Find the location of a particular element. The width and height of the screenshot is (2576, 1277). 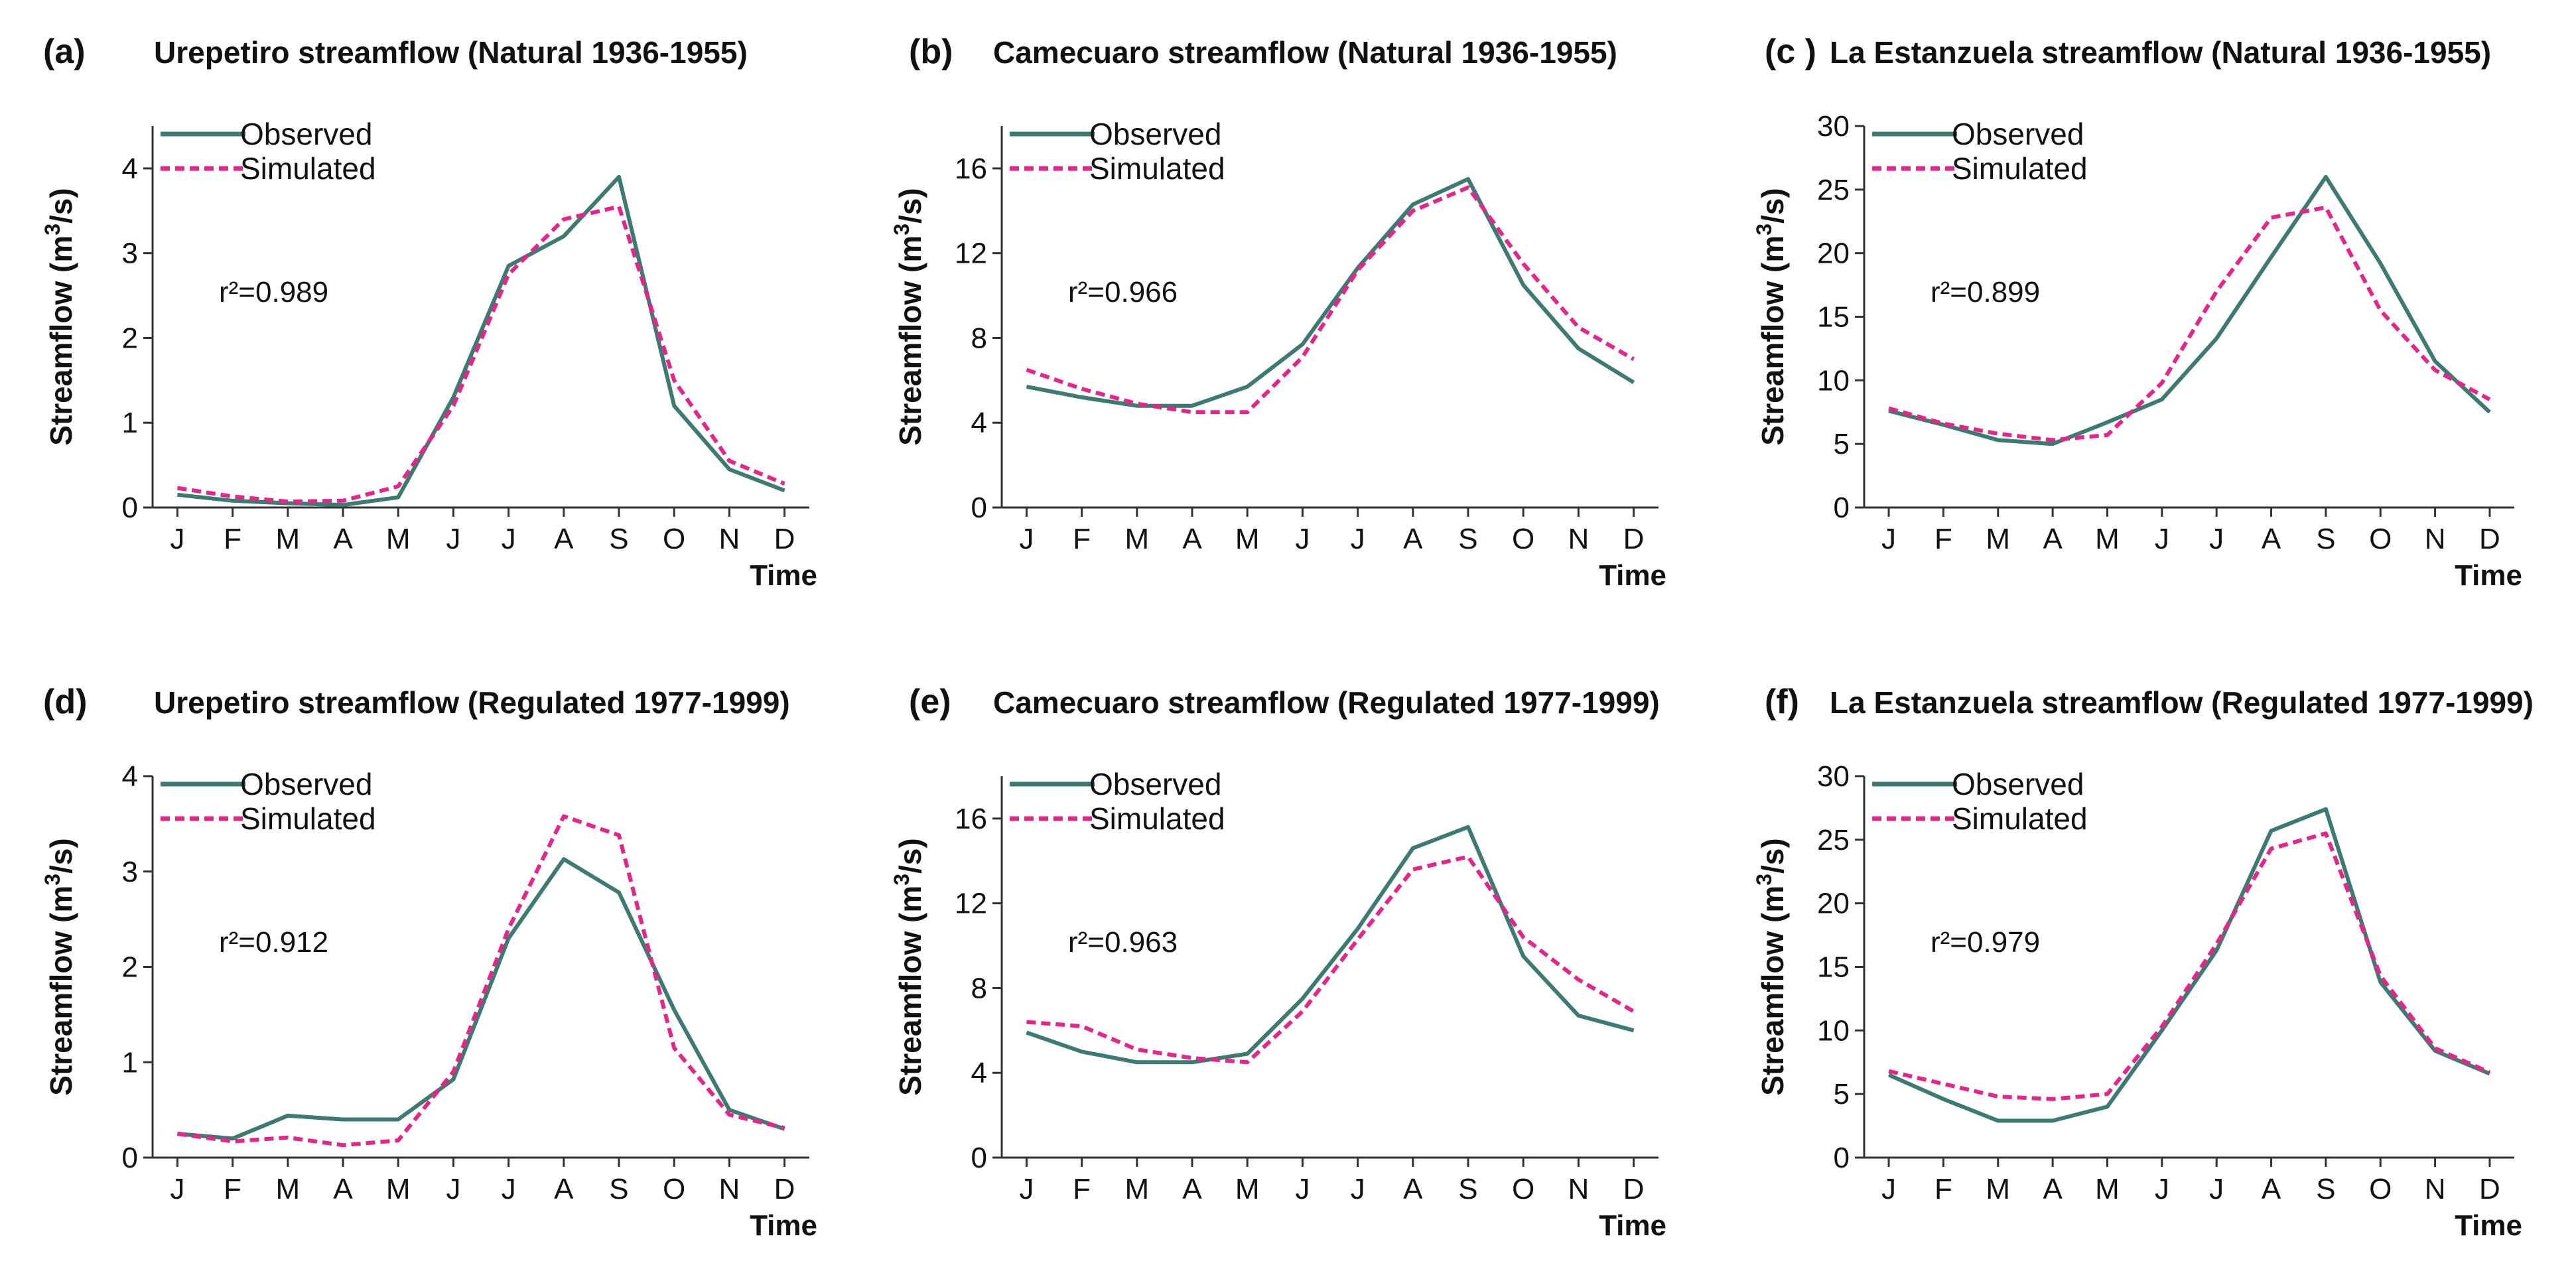

x-tick-label: N is located at coordinates (2435, 1189).